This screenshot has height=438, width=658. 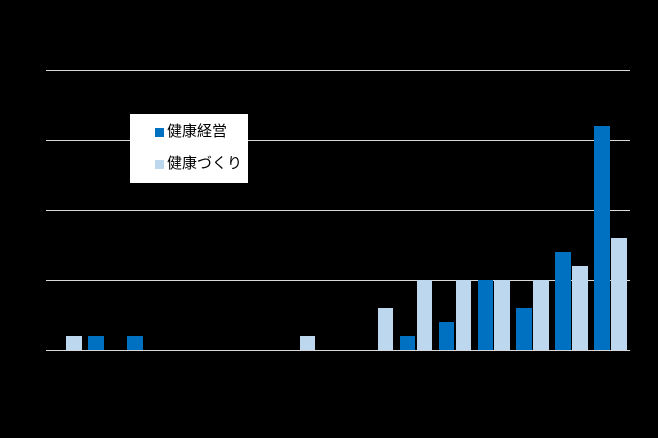 I want to click on bar-健康づくり-cat9, so click(x=385, y=329).